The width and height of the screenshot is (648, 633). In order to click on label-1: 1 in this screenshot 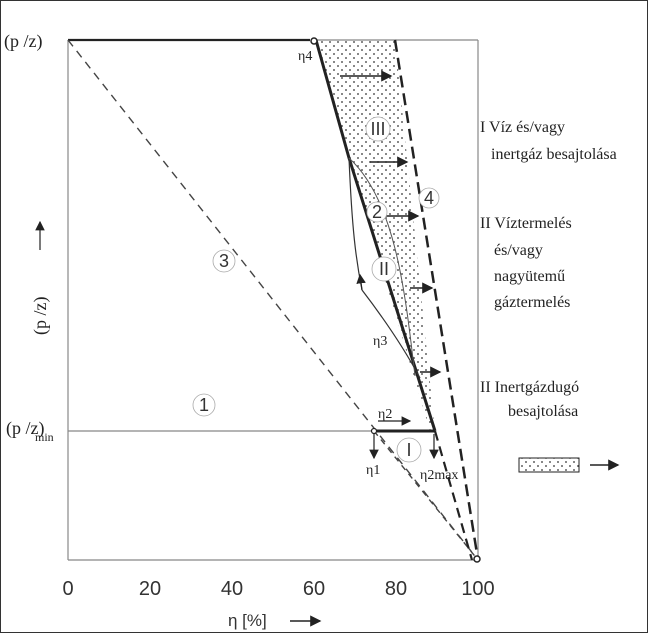, I will do `click(204, 405)`.